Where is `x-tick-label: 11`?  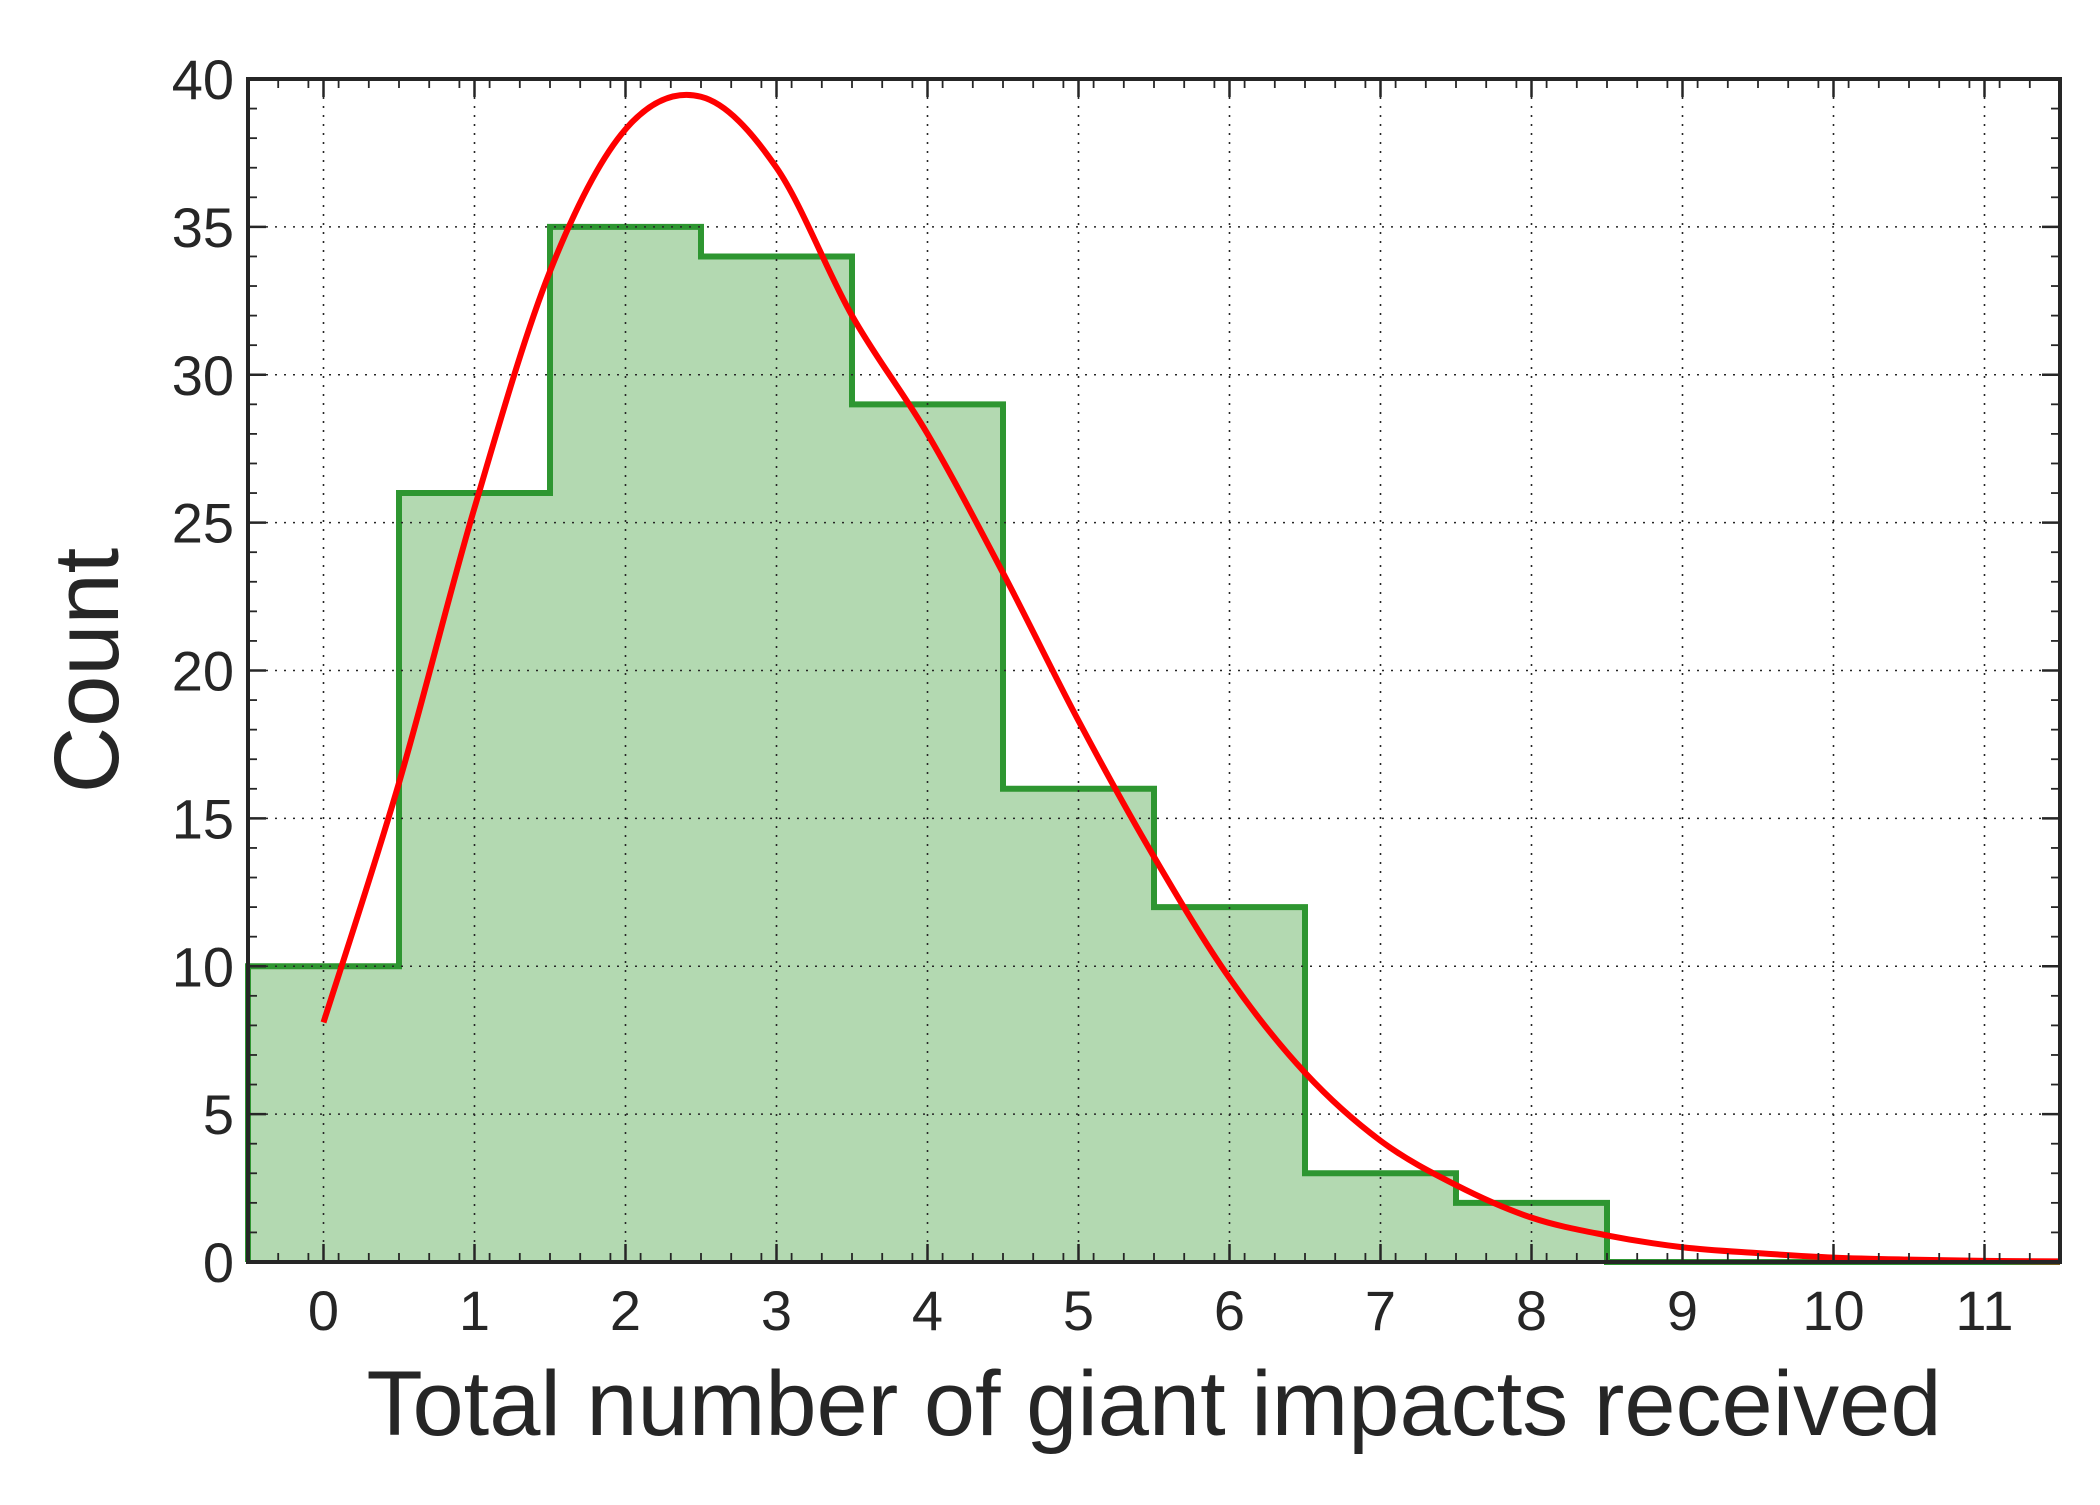
x-tick-label: 11 is located at coordinates (1984, 1310).